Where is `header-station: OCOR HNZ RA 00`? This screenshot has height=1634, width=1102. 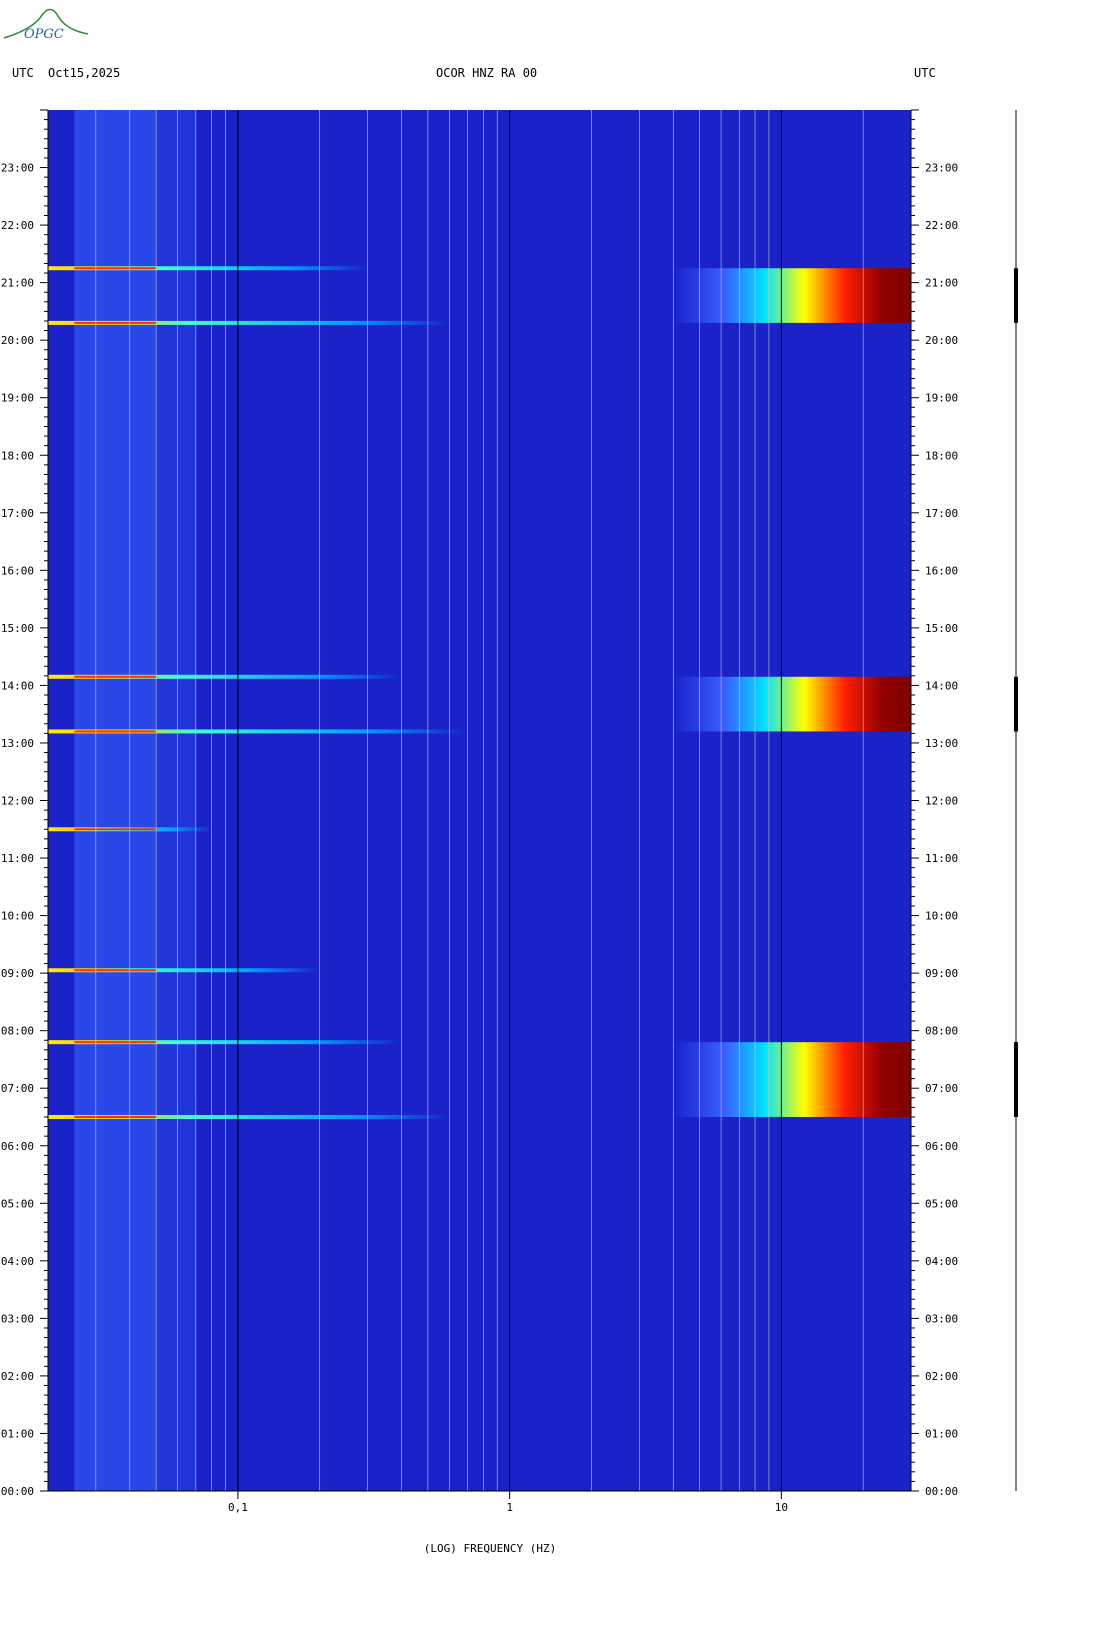
header-station: OCOR HNZ RA 00 is located at coordinates (487, 73).